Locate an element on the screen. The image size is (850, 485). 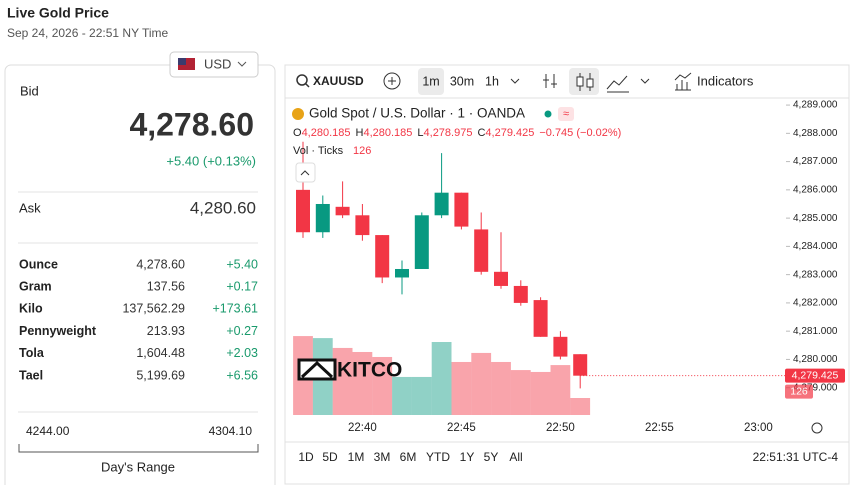
row-name: Ounce is located at coordinates (38, 264).